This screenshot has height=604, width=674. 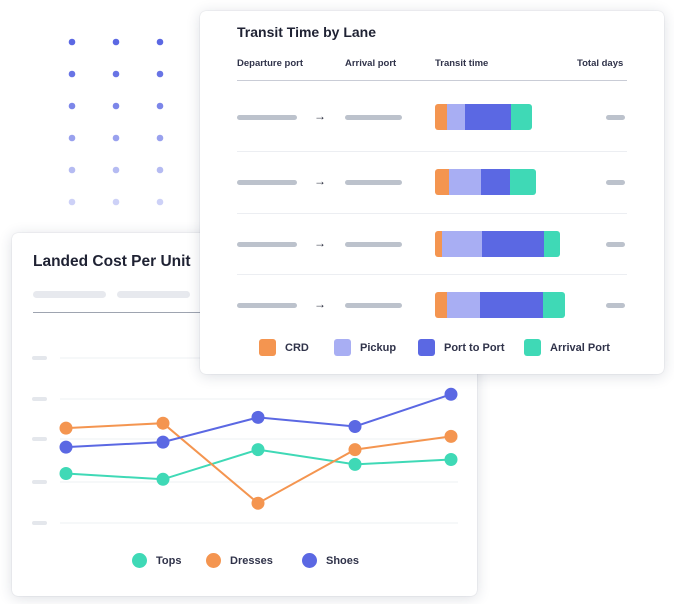 What do you see at coordinates (270, 63) in the screenshot?
I see `column-header-departure-port: Departure port` at bounding box center [270, 63].